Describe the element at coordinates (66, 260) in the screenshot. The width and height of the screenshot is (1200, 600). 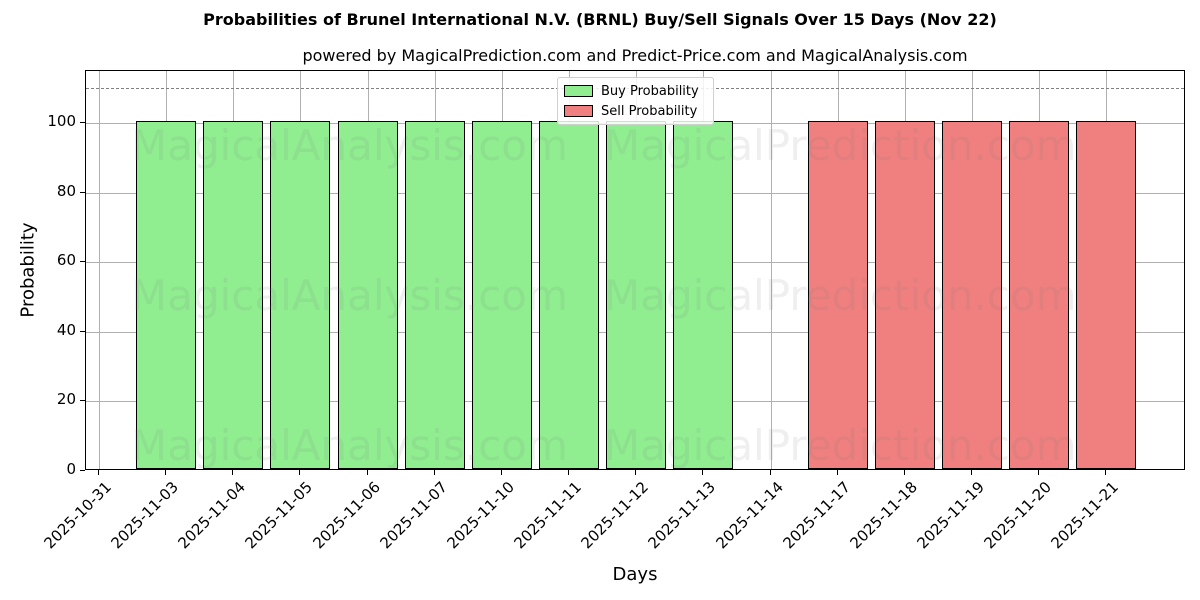
I see `y-tick-label: 60` at that location.